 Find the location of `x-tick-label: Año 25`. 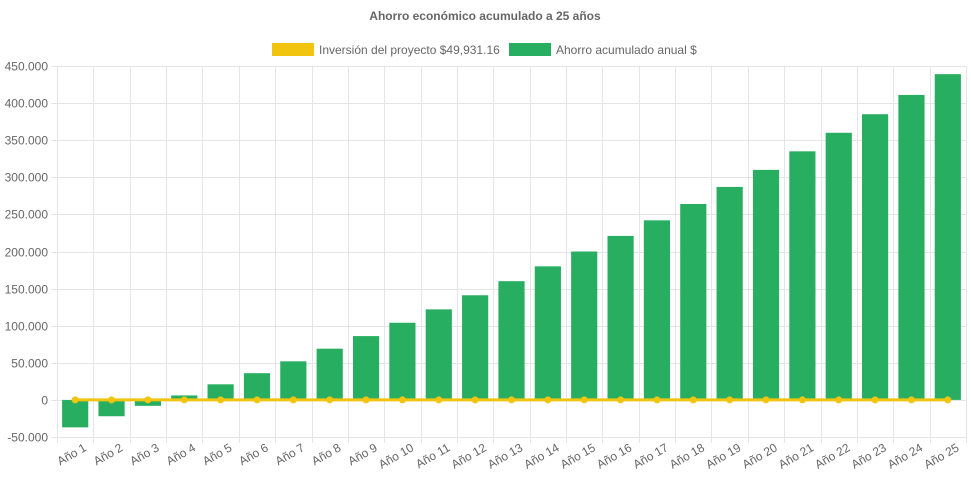

x-tick-label: Año 25 is located at coordinates (941, 455).